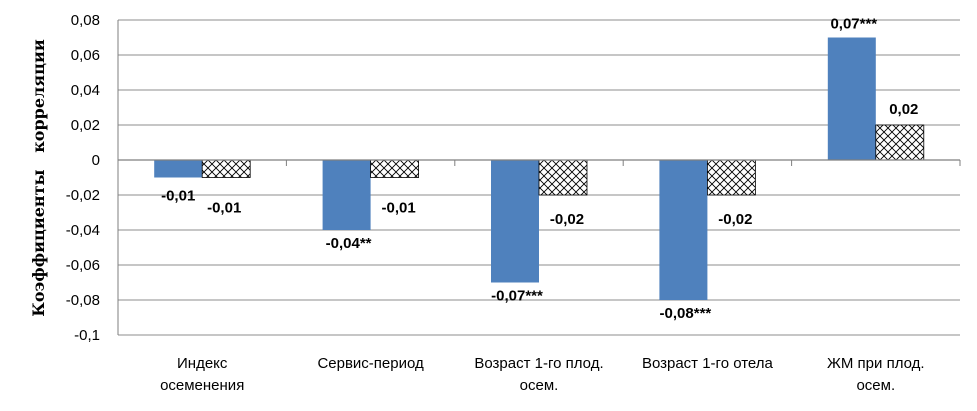  What do you see at coordinates (85, 90) in the screenshot?
I see `y-tick-label: 0,04` at bounding box center [85, 90].